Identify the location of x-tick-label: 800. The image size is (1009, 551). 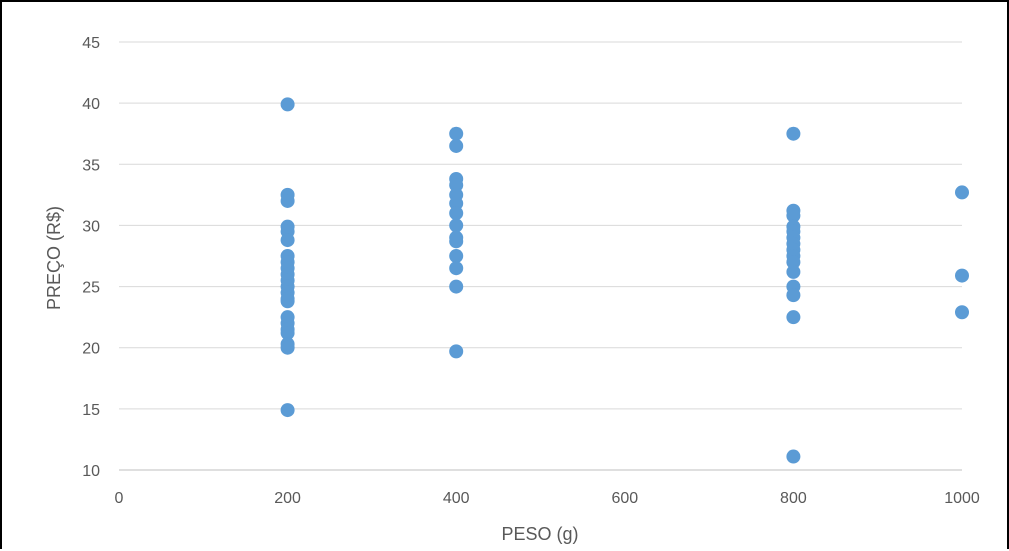
(793, 498).